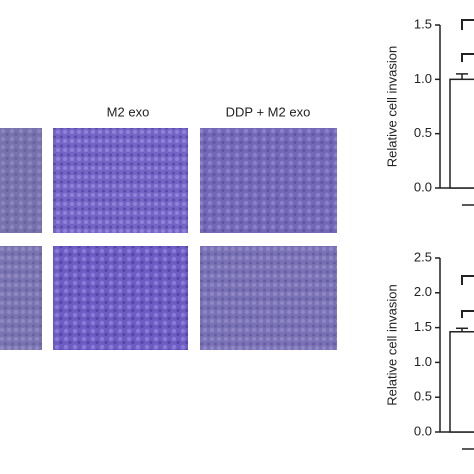  What do you see at coordinates (423, 256) in the screenshot?
I see `y-tick-label: 2.5` at bounding box center [423, 256].